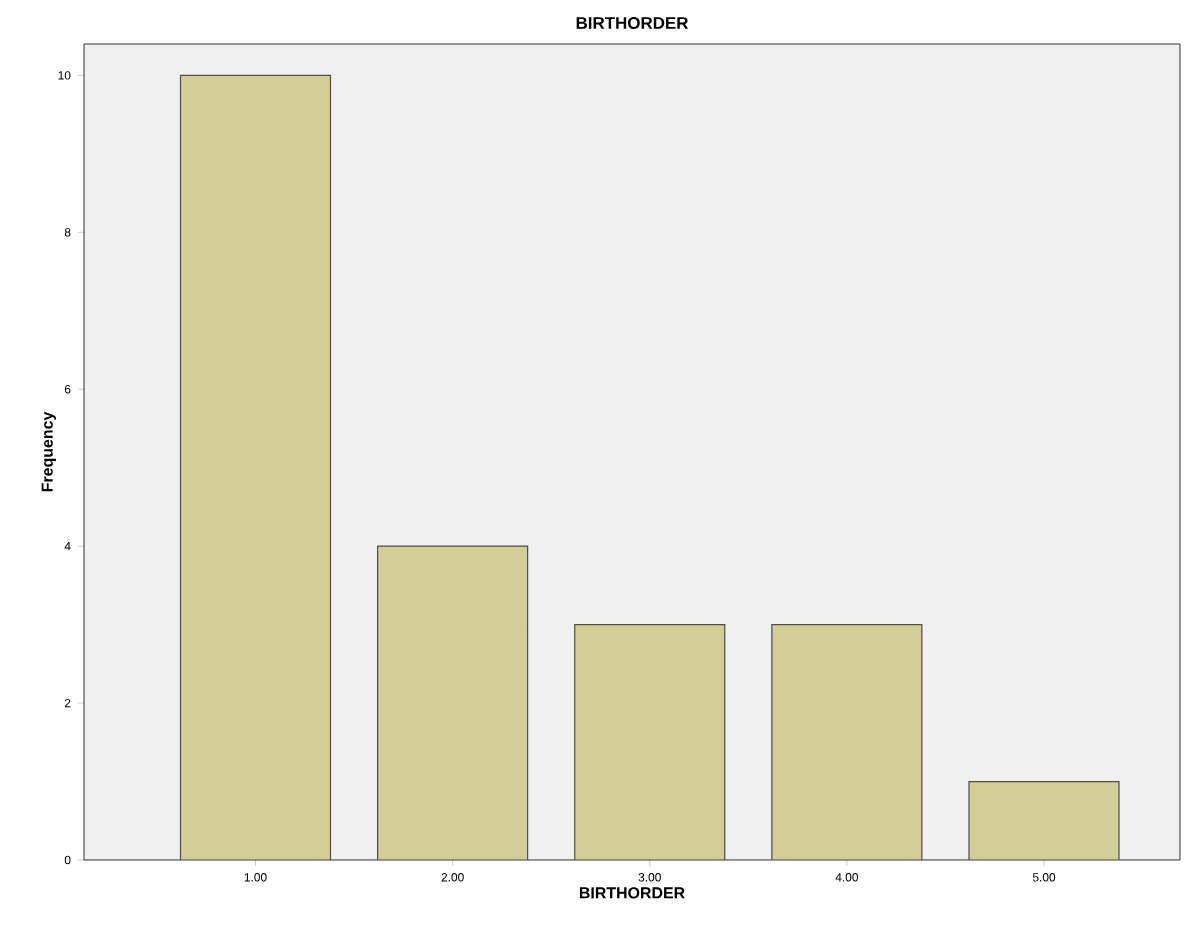  Describe the element at coordinates (632, 23) in the screenshot. I see `chart-title: BIRTHORDER` at that location.